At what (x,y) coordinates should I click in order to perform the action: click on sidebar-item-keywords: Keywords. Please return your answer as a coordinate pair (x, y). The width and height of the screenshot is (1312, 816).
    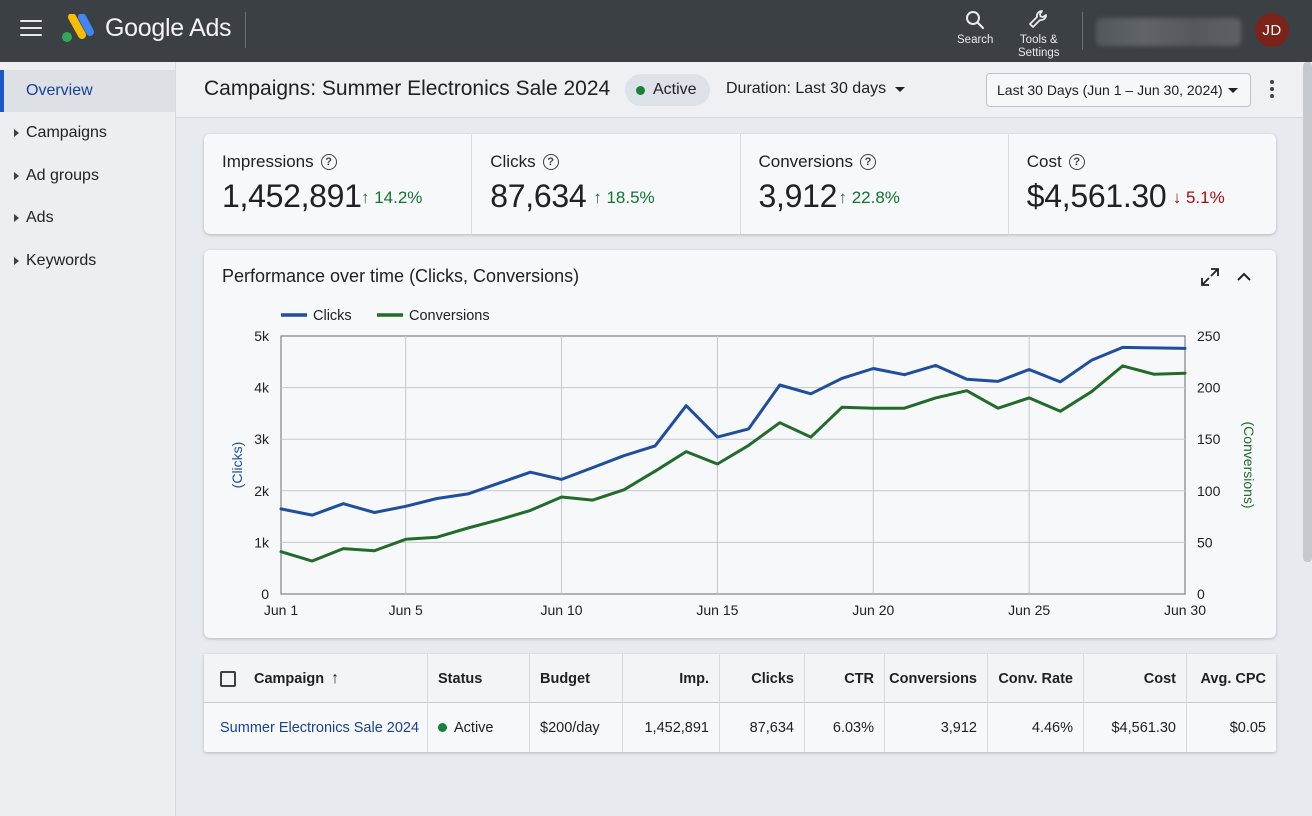
    Looking at the image, I should click on (87, 261).